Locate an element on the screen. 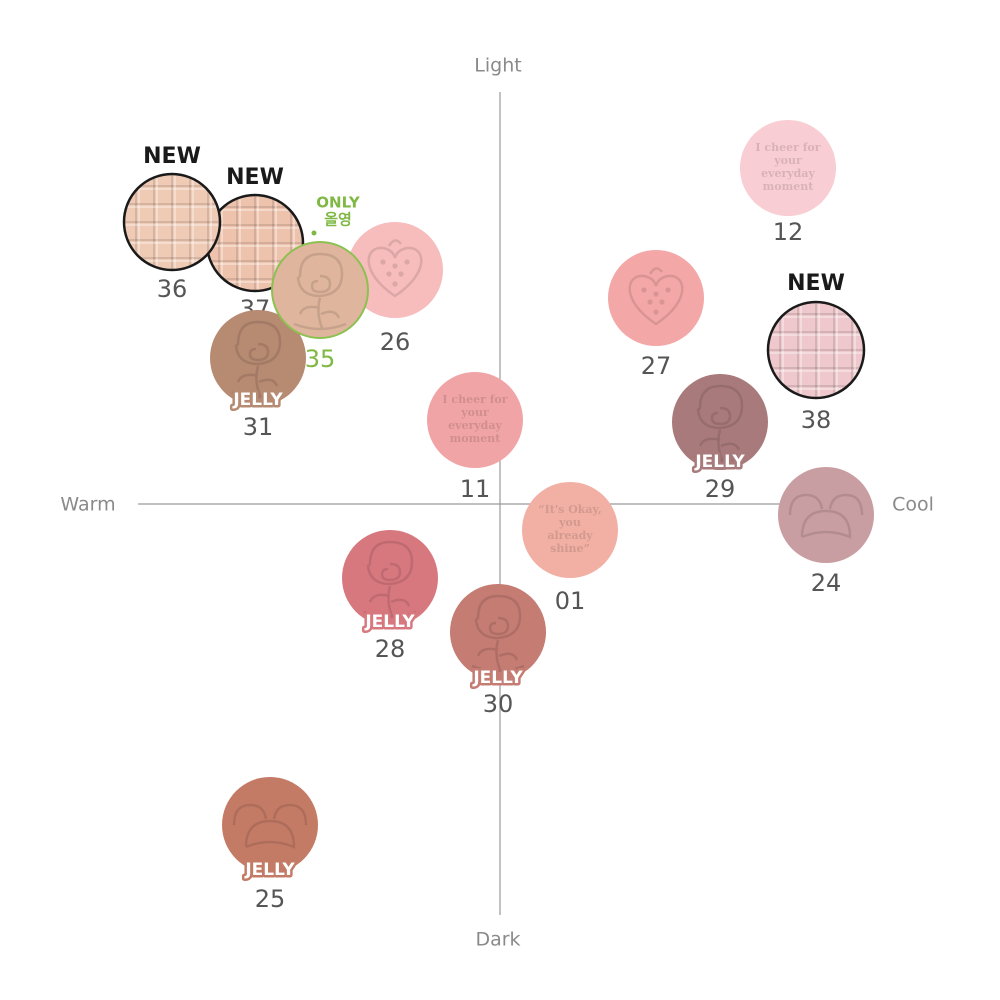 The width and height of the screenshot is (1000, 1000). badge-exclusive: 올영 is located at coordinates (338, 220).